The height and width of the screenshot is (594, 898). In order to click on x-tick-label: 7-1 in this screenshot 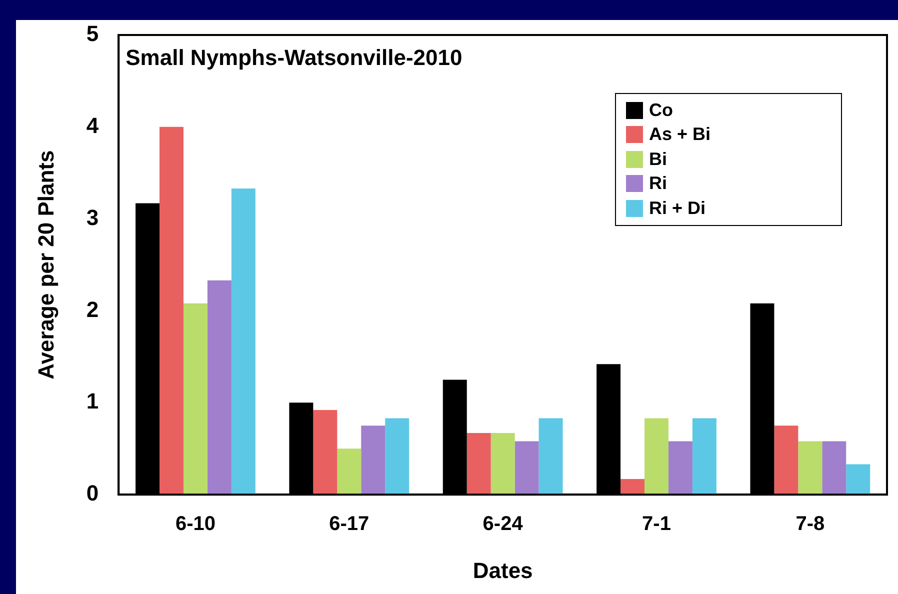, I will do `click(656, 524)`.